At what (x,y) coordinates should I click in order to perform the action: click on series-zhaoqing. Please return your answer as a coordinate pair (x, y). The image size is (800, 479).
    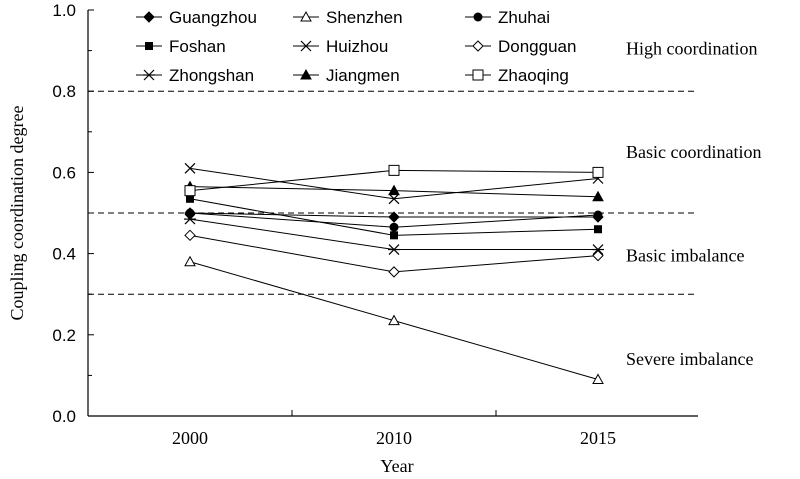
    Looking at the image, I should click on (394, 180).